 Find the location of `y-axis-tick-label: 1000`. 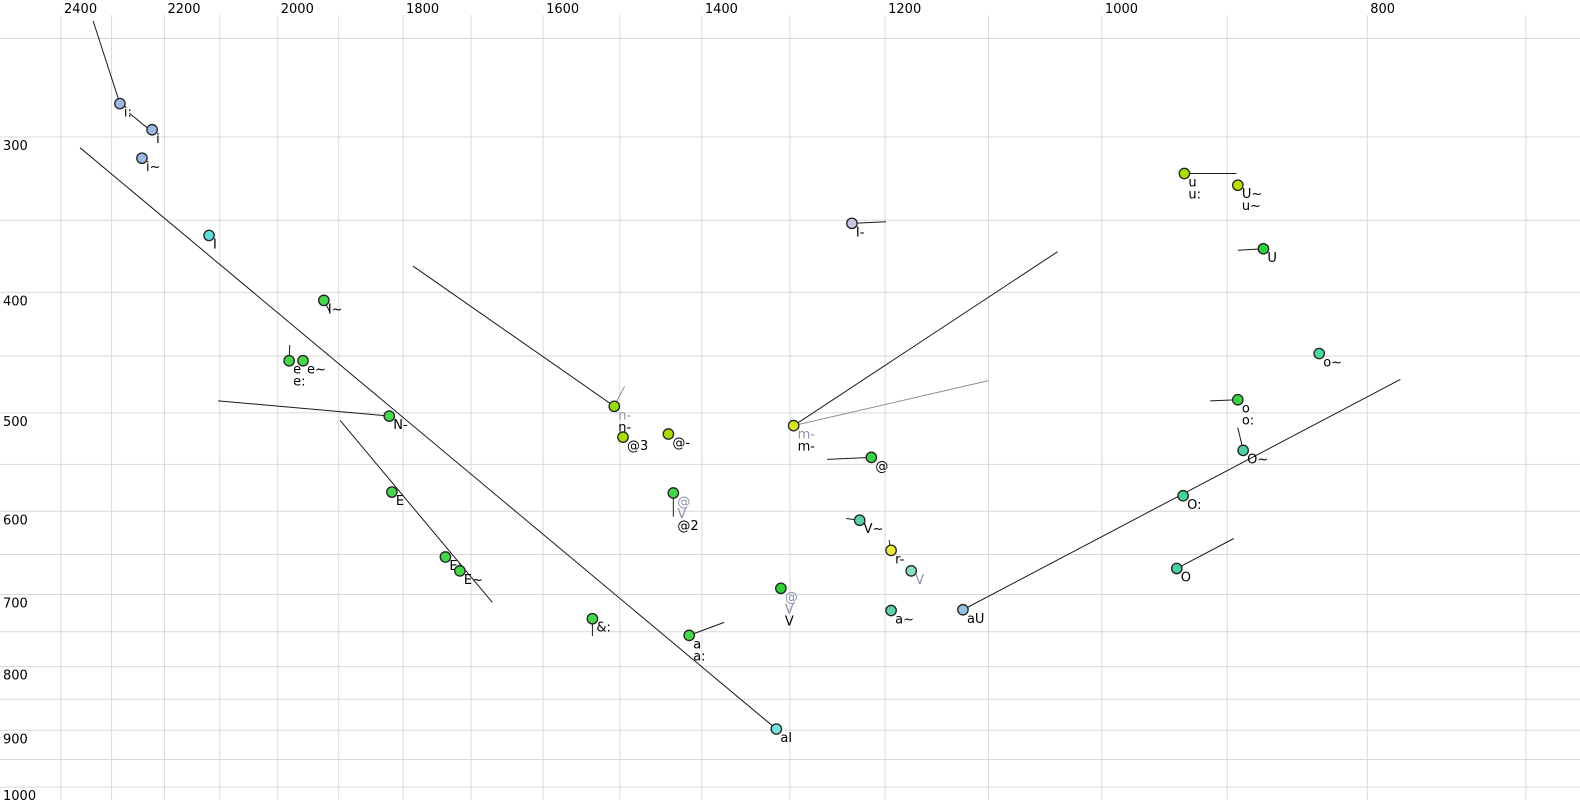

y-axis-tick-label: 1000 is located at coordinates (19, 794).